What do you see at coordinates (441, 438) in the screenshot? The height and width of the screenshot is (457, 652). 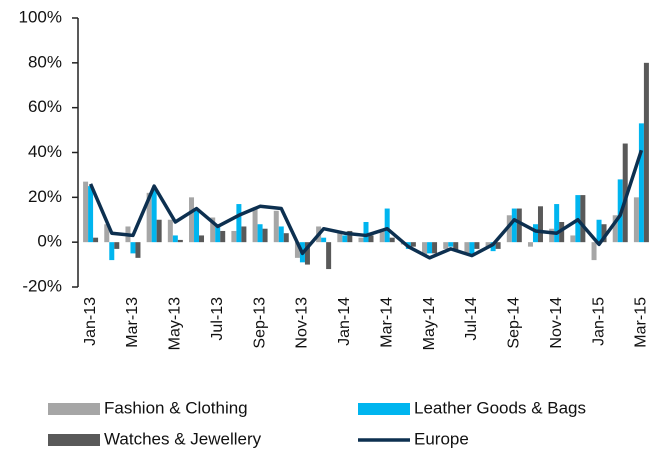 I see `legend-label: Europe` at bounding box center [441, 438].